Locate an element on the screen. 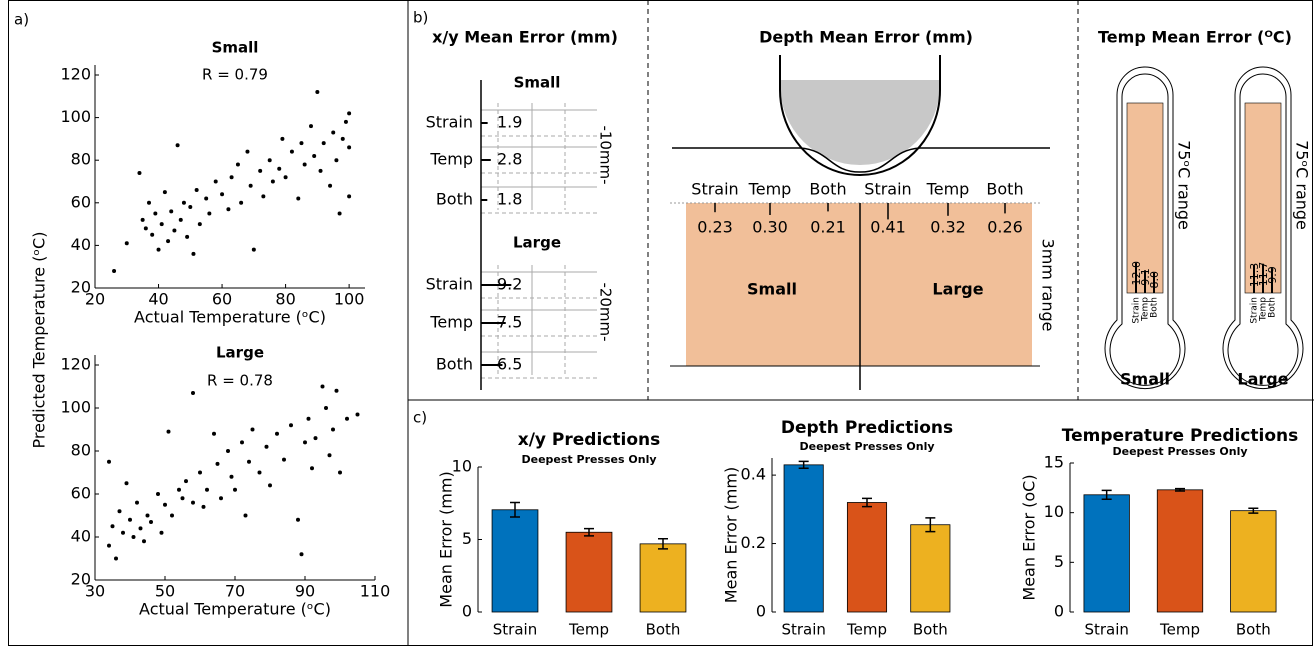 The width and height of the screenshot is (1314, 646). y-tick-label: 40 is located at coordinates (81, 244).